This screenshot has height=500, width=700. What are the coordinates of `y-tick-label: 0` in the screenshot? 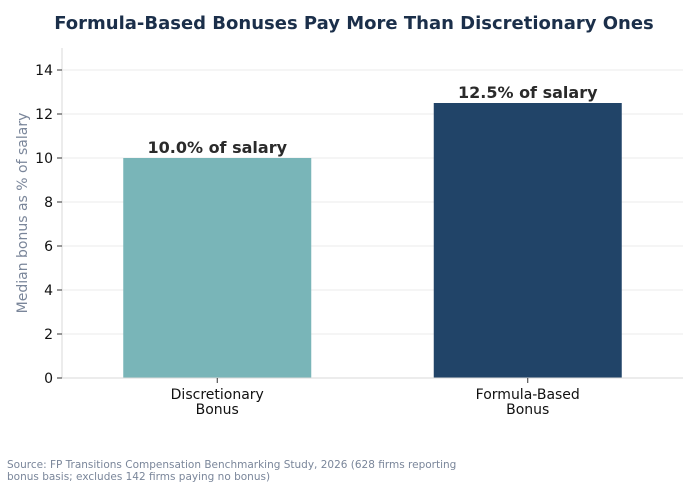 It's located at (48, 379).